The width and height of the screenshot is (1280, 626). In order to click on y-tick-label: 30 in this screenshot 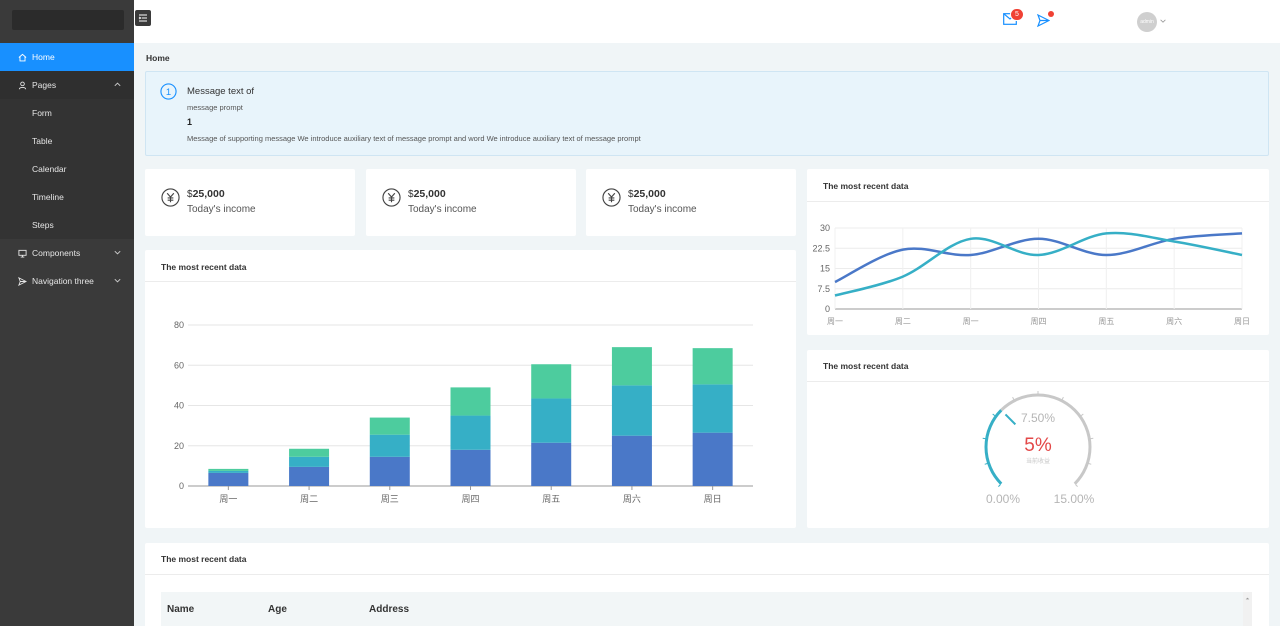, I will do `click(825, 228)`.